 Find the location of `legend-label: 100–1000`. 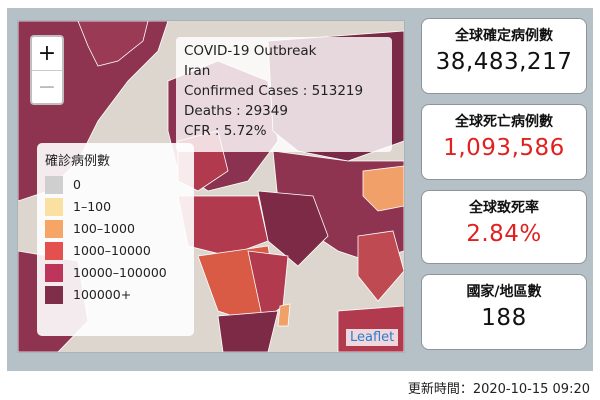

legend-label: 100–1000 is located at coordinates (104, 228).